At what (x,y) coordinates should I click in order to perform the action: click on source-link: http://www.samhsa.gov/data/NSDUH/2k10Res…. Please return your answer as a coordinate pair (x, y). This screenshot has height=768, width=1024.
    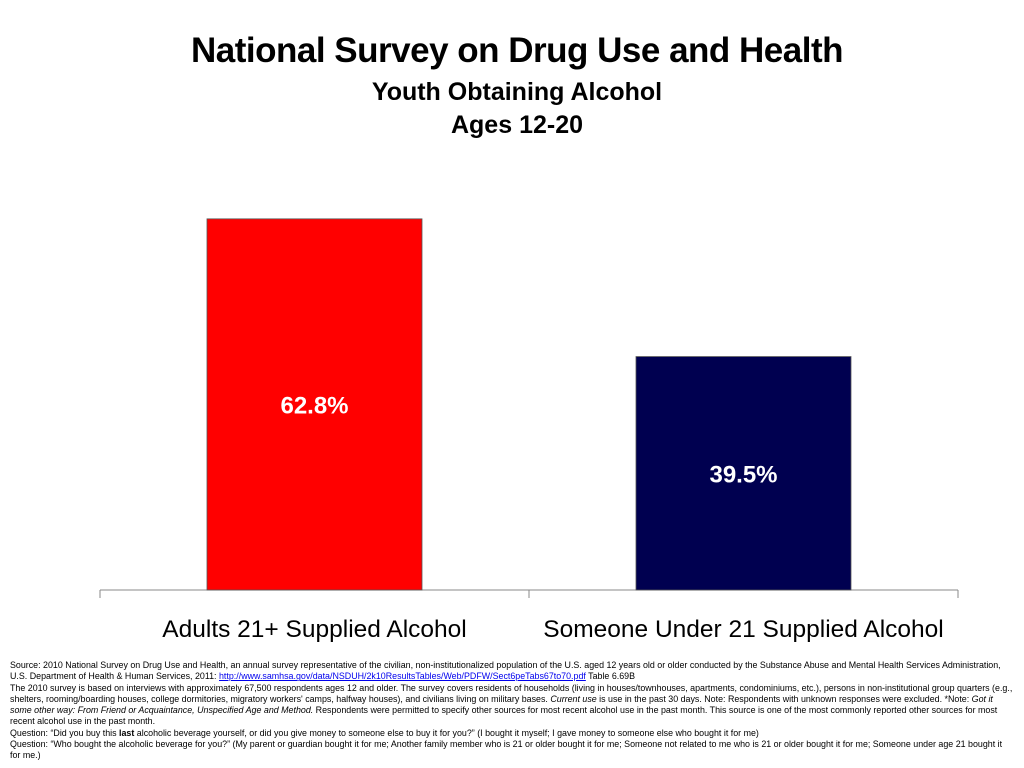
    Looking at the image, I should click on (402, 676).